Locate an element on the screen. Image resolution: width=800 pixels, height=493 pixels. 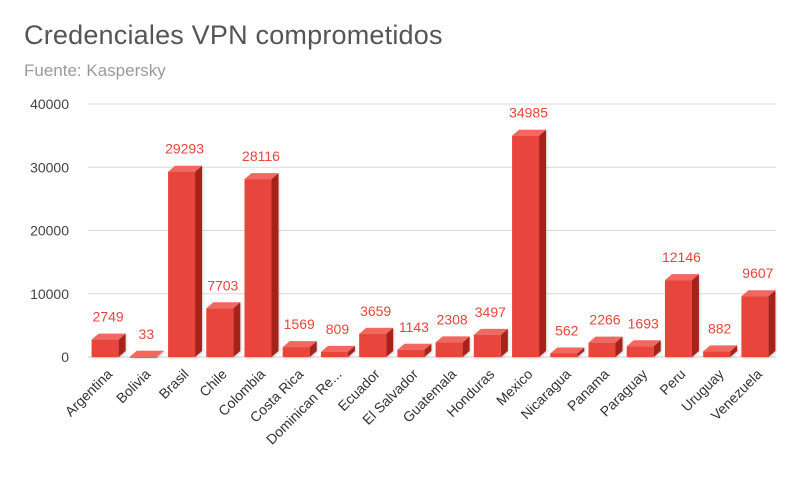
data-label: 882 is located at coordinates (720, 328).